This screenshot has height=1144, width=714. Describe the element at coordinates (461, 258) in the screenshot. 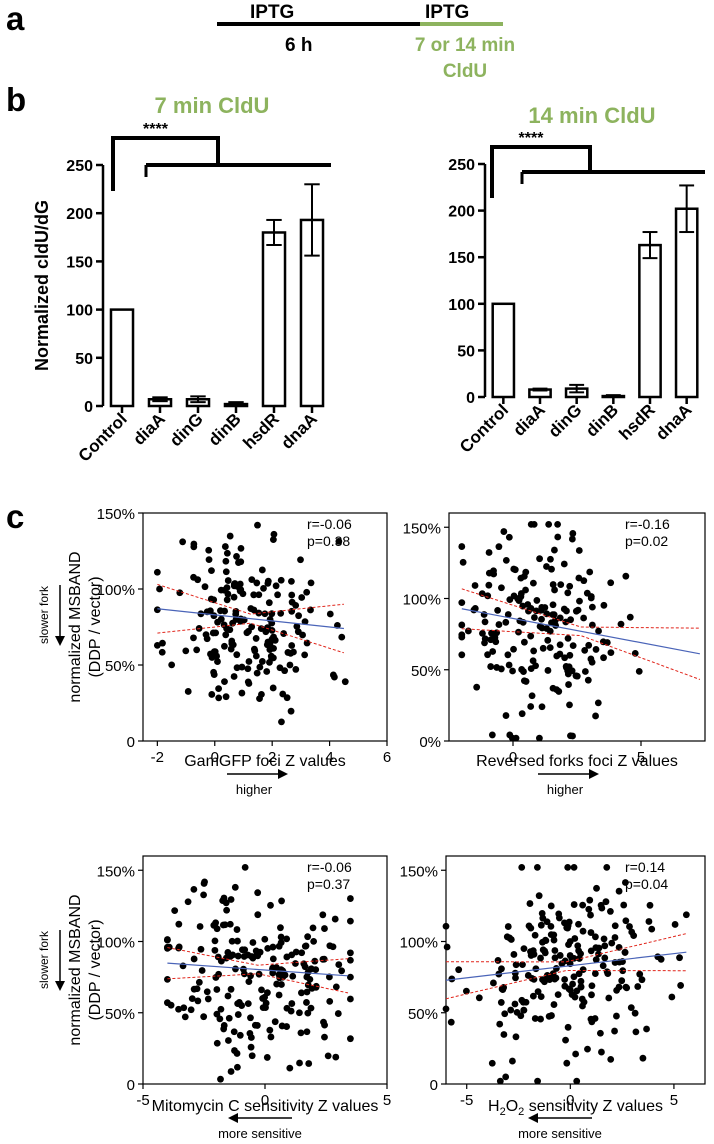

I see `y-tick-label: 150` at that location.